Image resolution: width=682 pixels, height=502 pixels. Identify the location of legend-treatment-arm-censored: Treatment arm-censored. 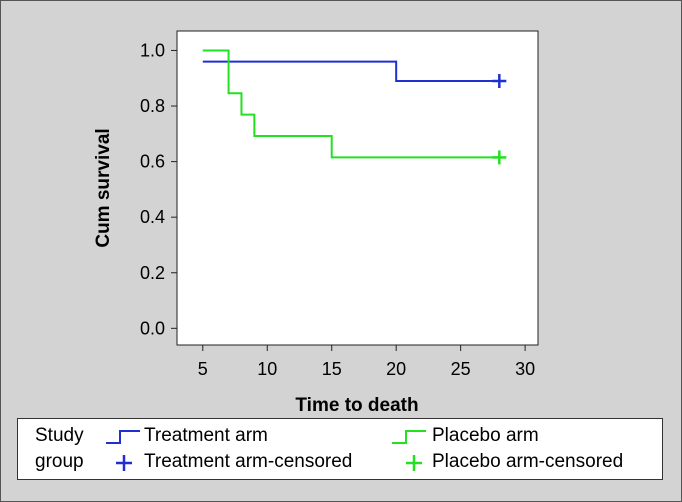
(248, 461).